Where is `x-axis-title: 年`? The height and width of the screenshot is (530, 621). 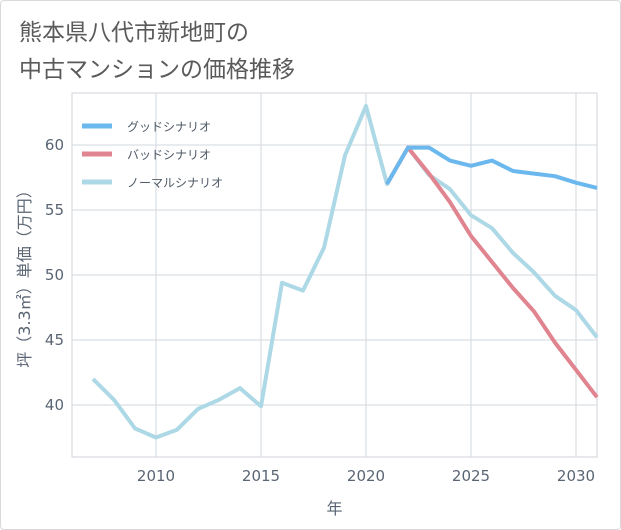
x-axis-title: 年 is located at coordinates (334, 508).